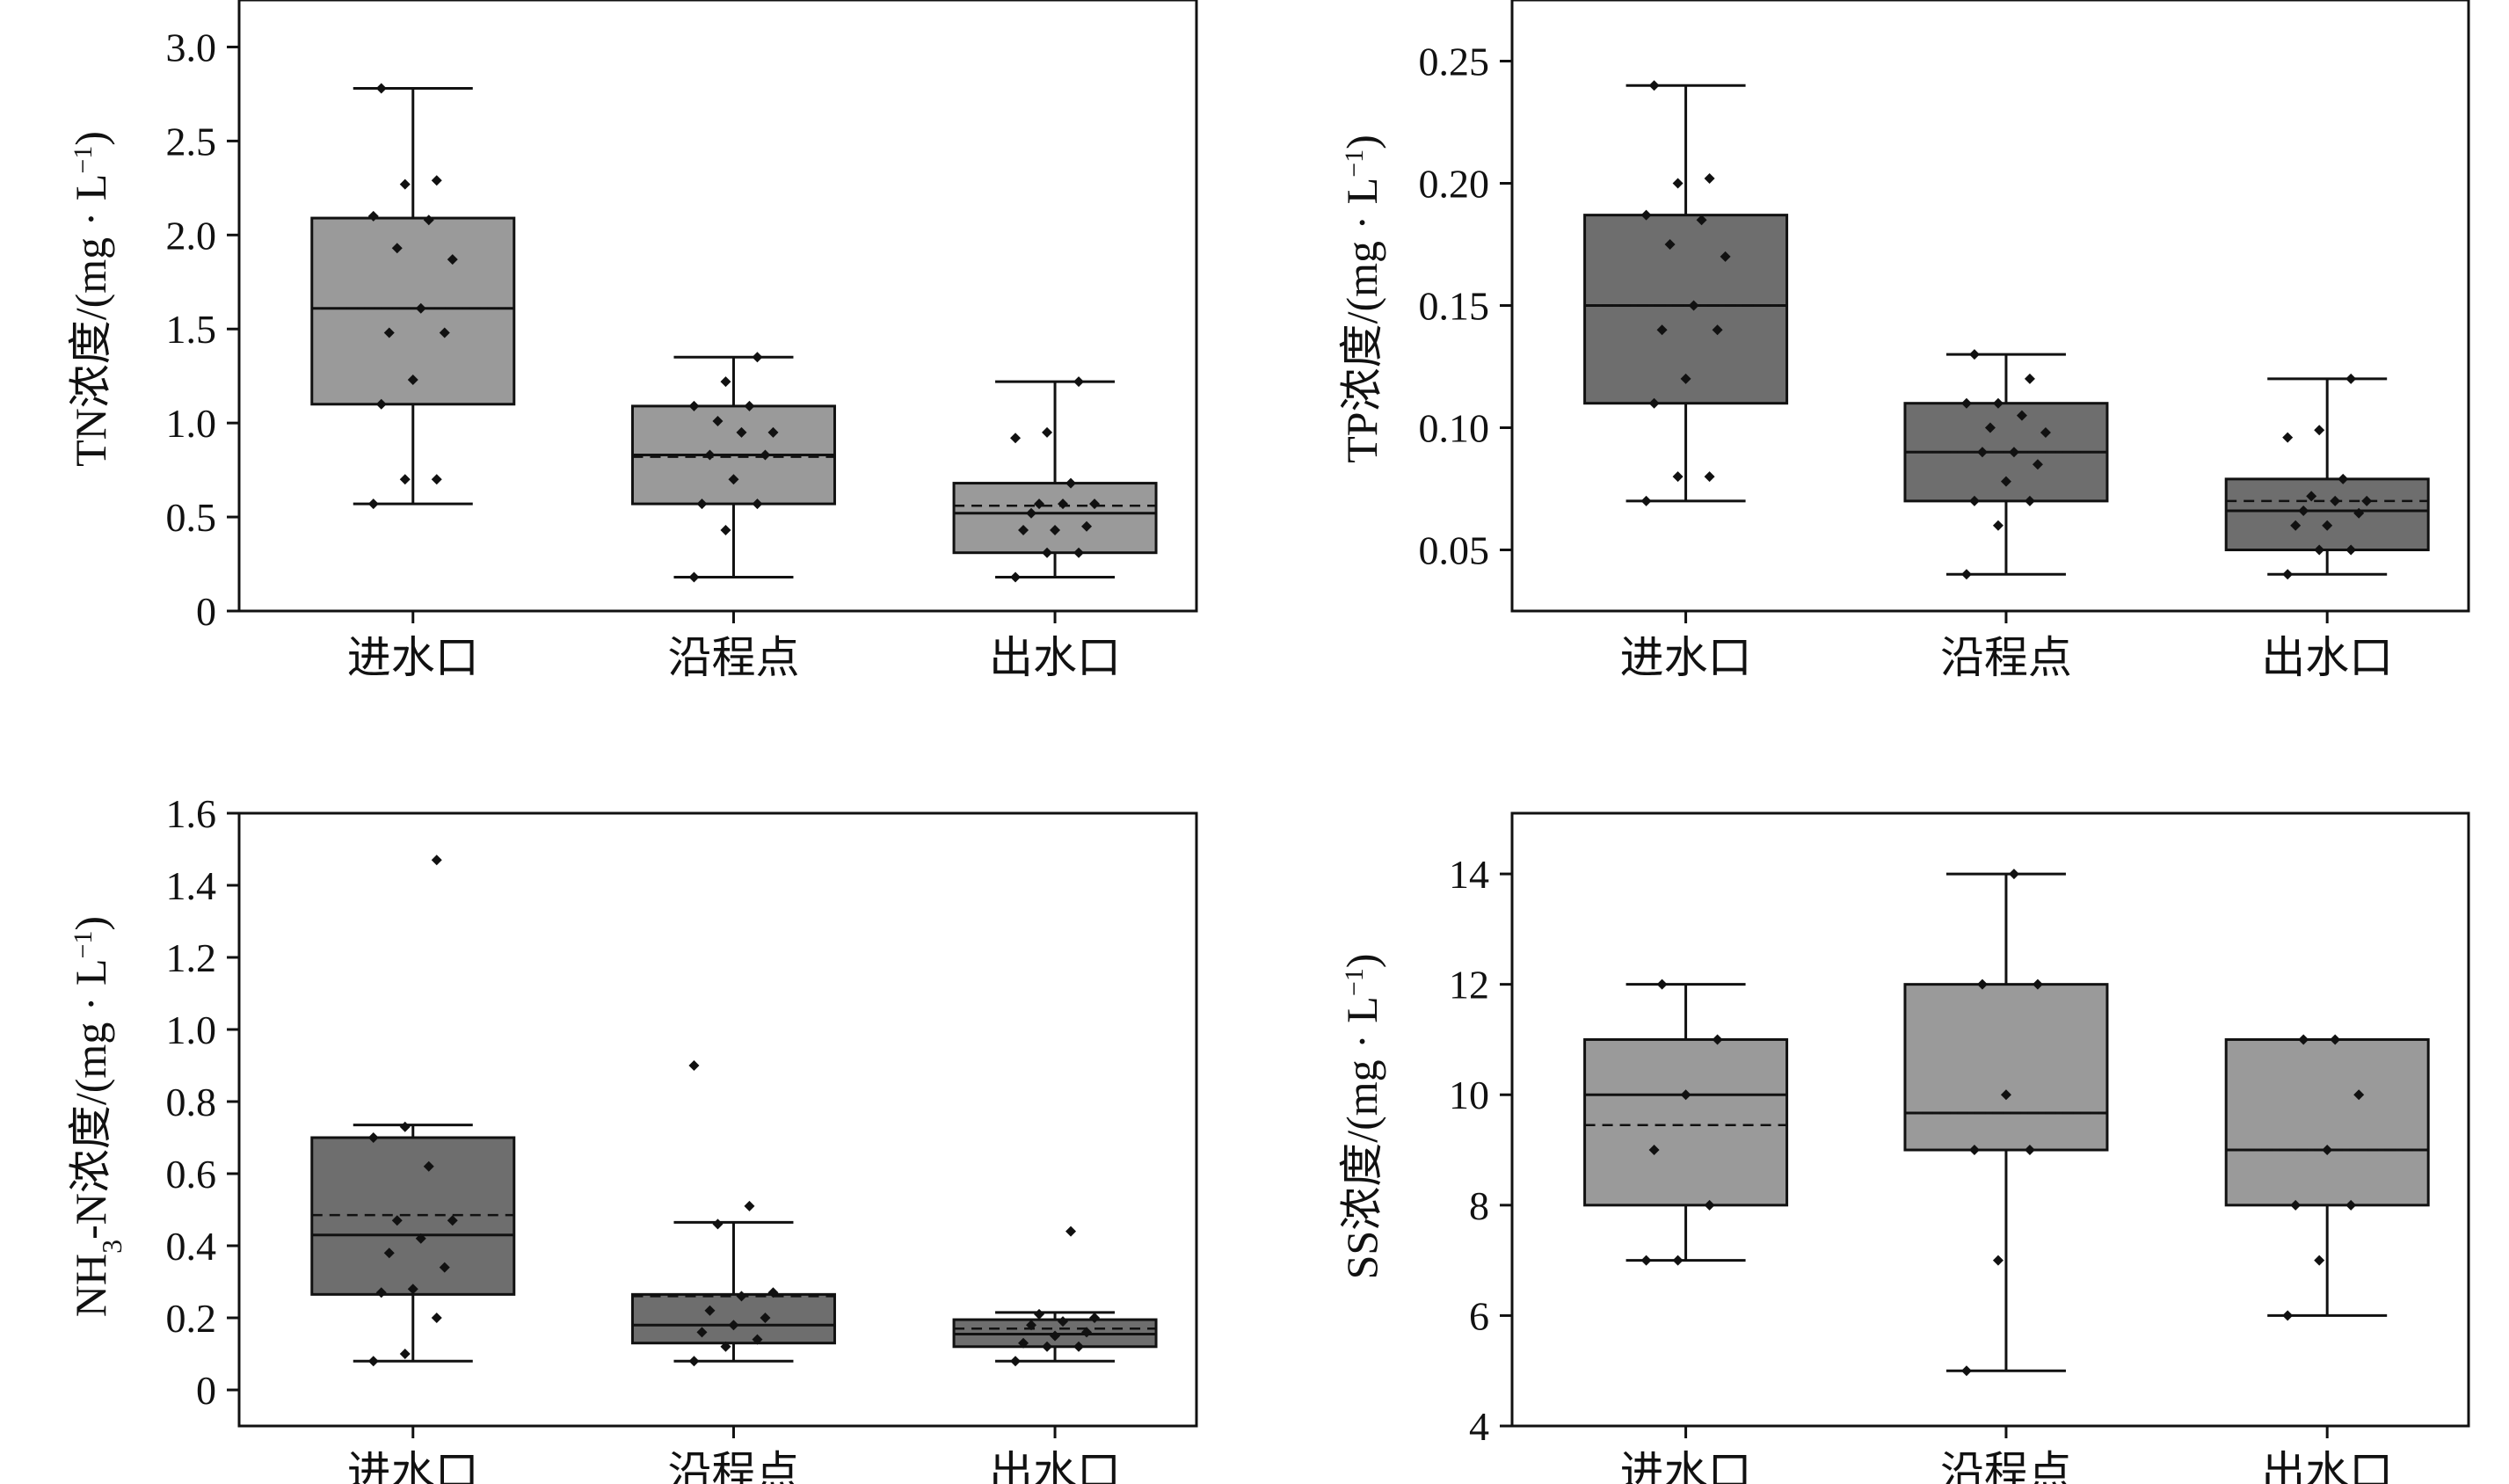  I want to click on y-tick-label: 0.8, so click(191, 1102).